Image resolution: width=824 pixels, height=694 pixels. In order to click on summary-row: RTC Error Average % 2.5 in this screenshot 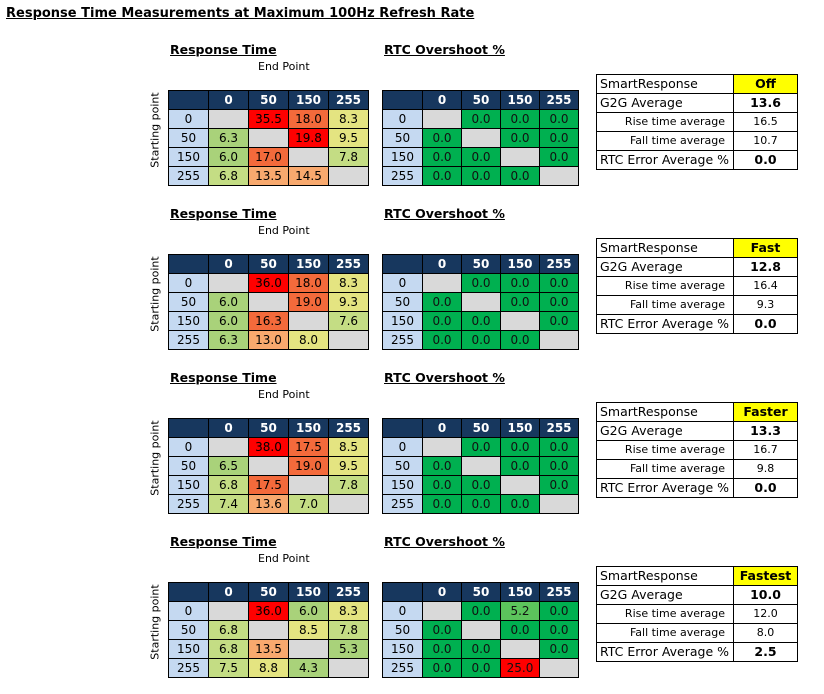, I will do `click(697, 652)`.